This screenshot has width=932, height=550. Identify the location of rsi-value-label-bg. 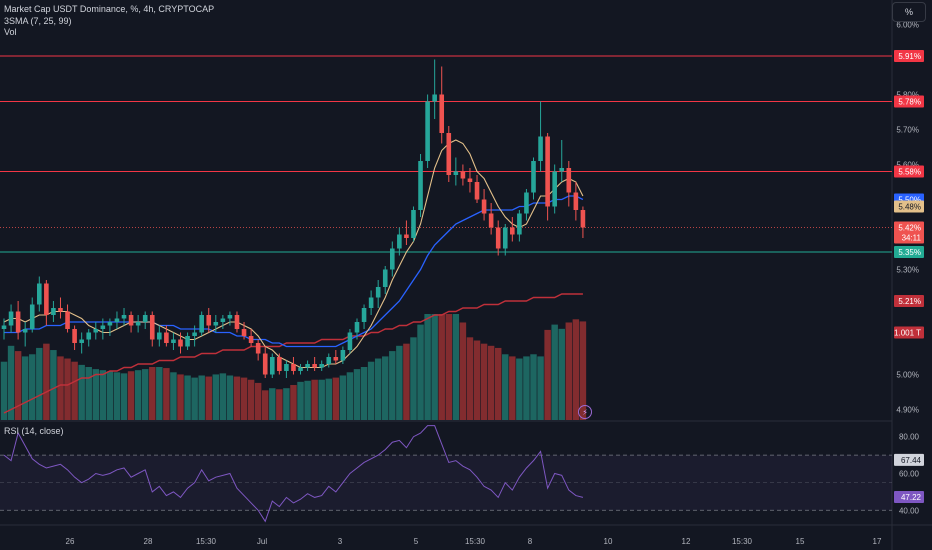
(909, 459).